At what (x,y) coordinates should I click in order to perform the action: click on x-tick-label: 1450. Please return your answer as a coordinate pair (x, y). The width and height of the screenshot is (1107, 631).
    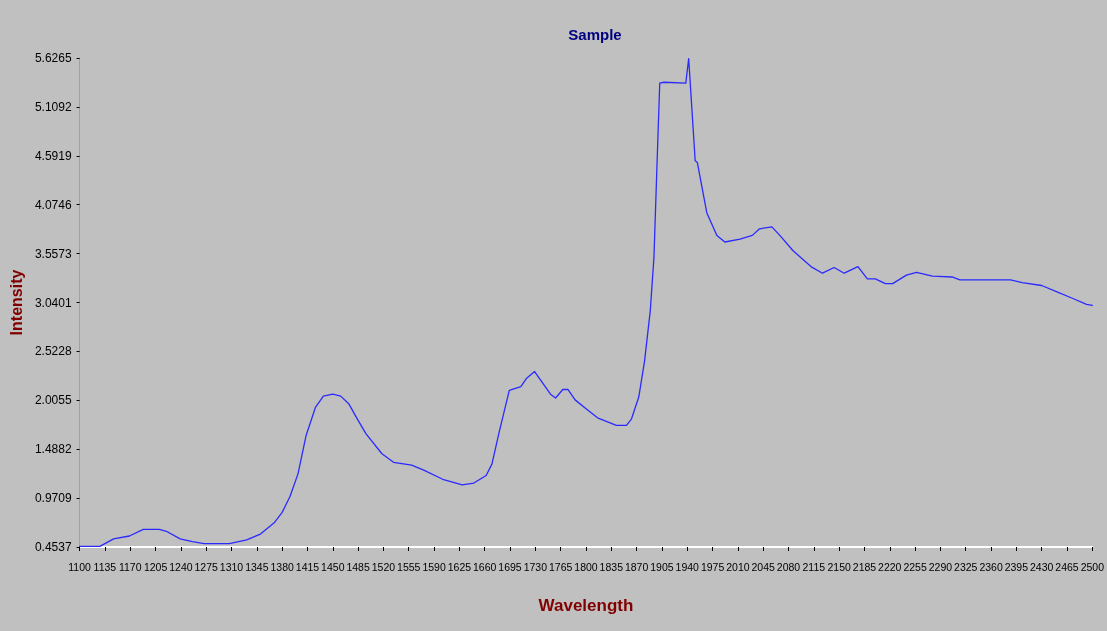
    Looking at the image, I should click on (333, 566).